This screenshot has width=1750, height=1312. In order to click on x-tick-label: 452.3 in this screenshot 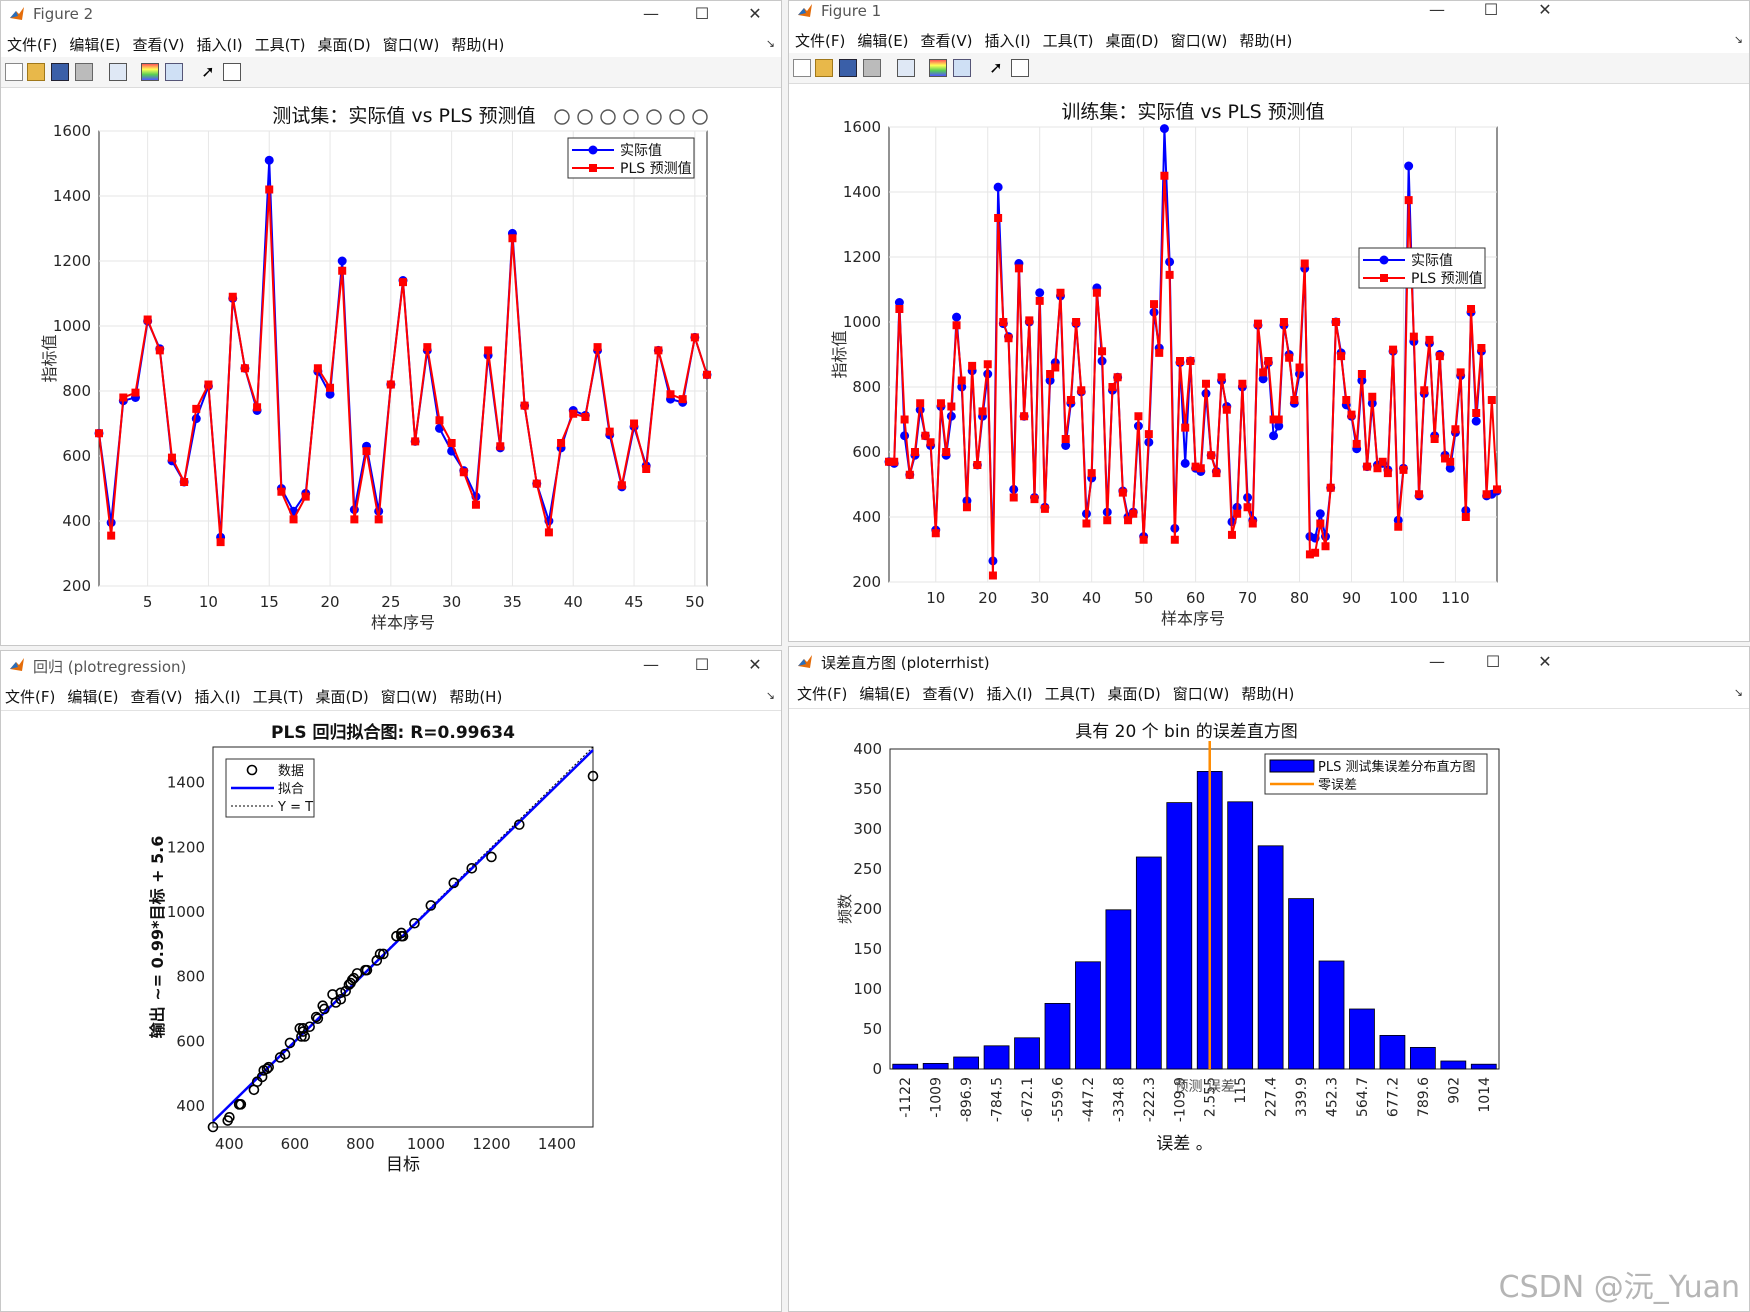, I will do `click(1333, 1097)`.